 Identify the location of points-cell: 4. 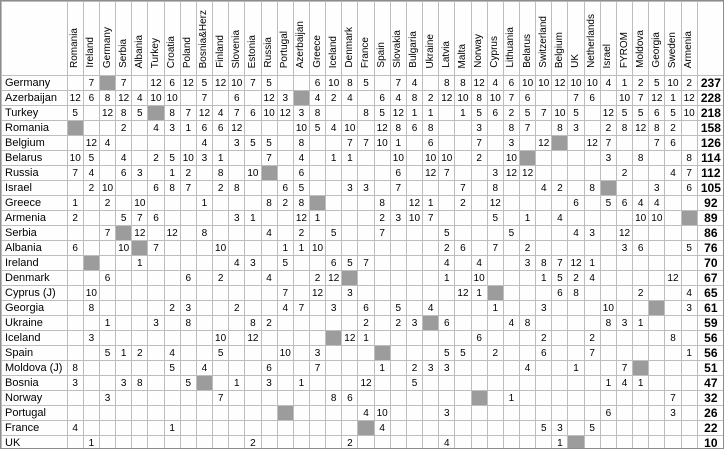
(269, 233).